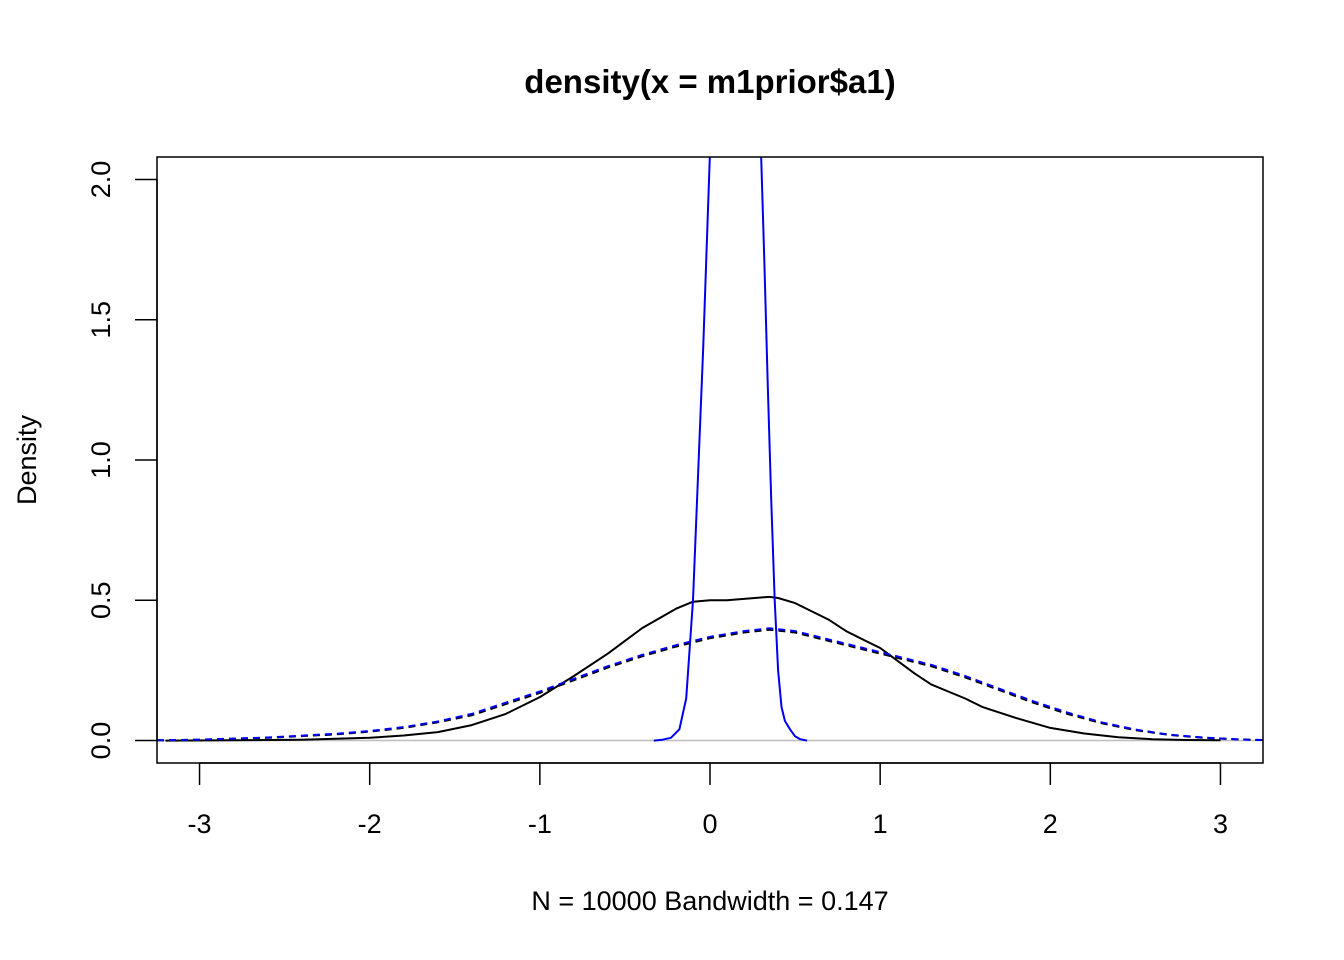 The image size is (1344, 960). What do you see at coordinates (101, 460) in the screenshot?
I see `y-tick-label: 1.0` at bounding box center [101, 460].